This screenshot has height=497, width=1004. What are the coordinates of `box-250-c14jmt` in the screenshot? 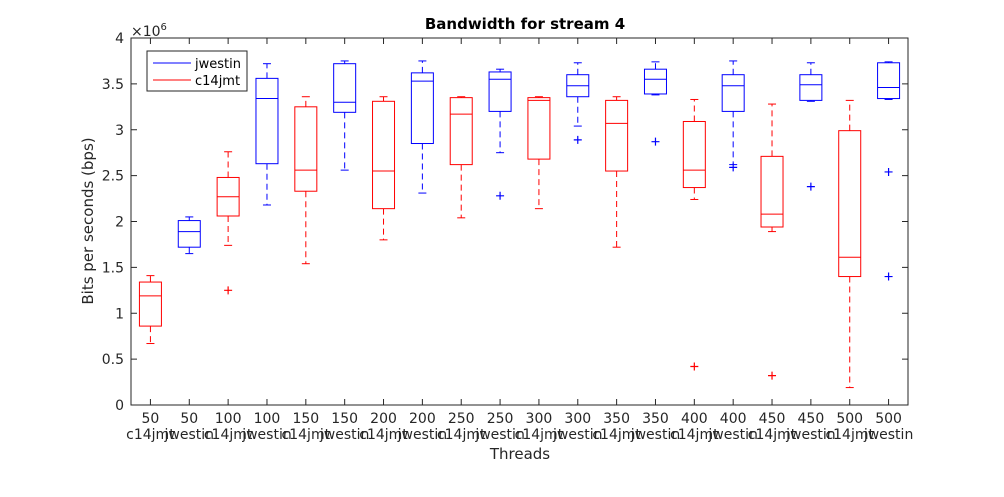 It's located at (461, 157).